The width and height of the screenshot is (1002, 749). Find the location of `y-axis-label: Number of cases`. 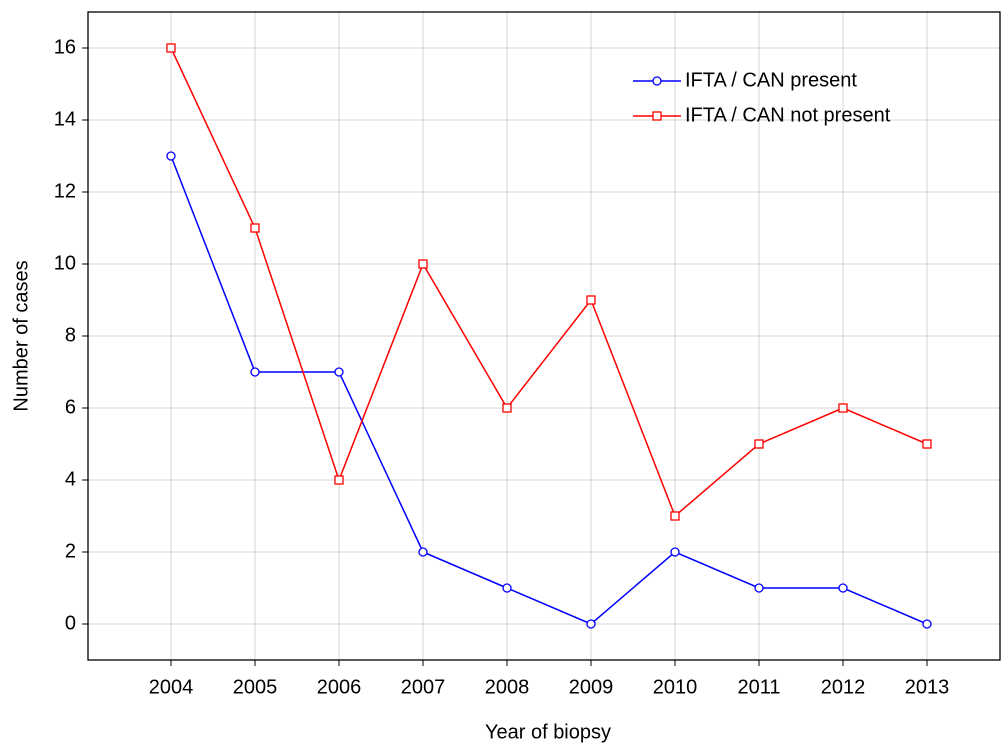

y-axis-label: Number of cases is located at coordinates (21, 335).